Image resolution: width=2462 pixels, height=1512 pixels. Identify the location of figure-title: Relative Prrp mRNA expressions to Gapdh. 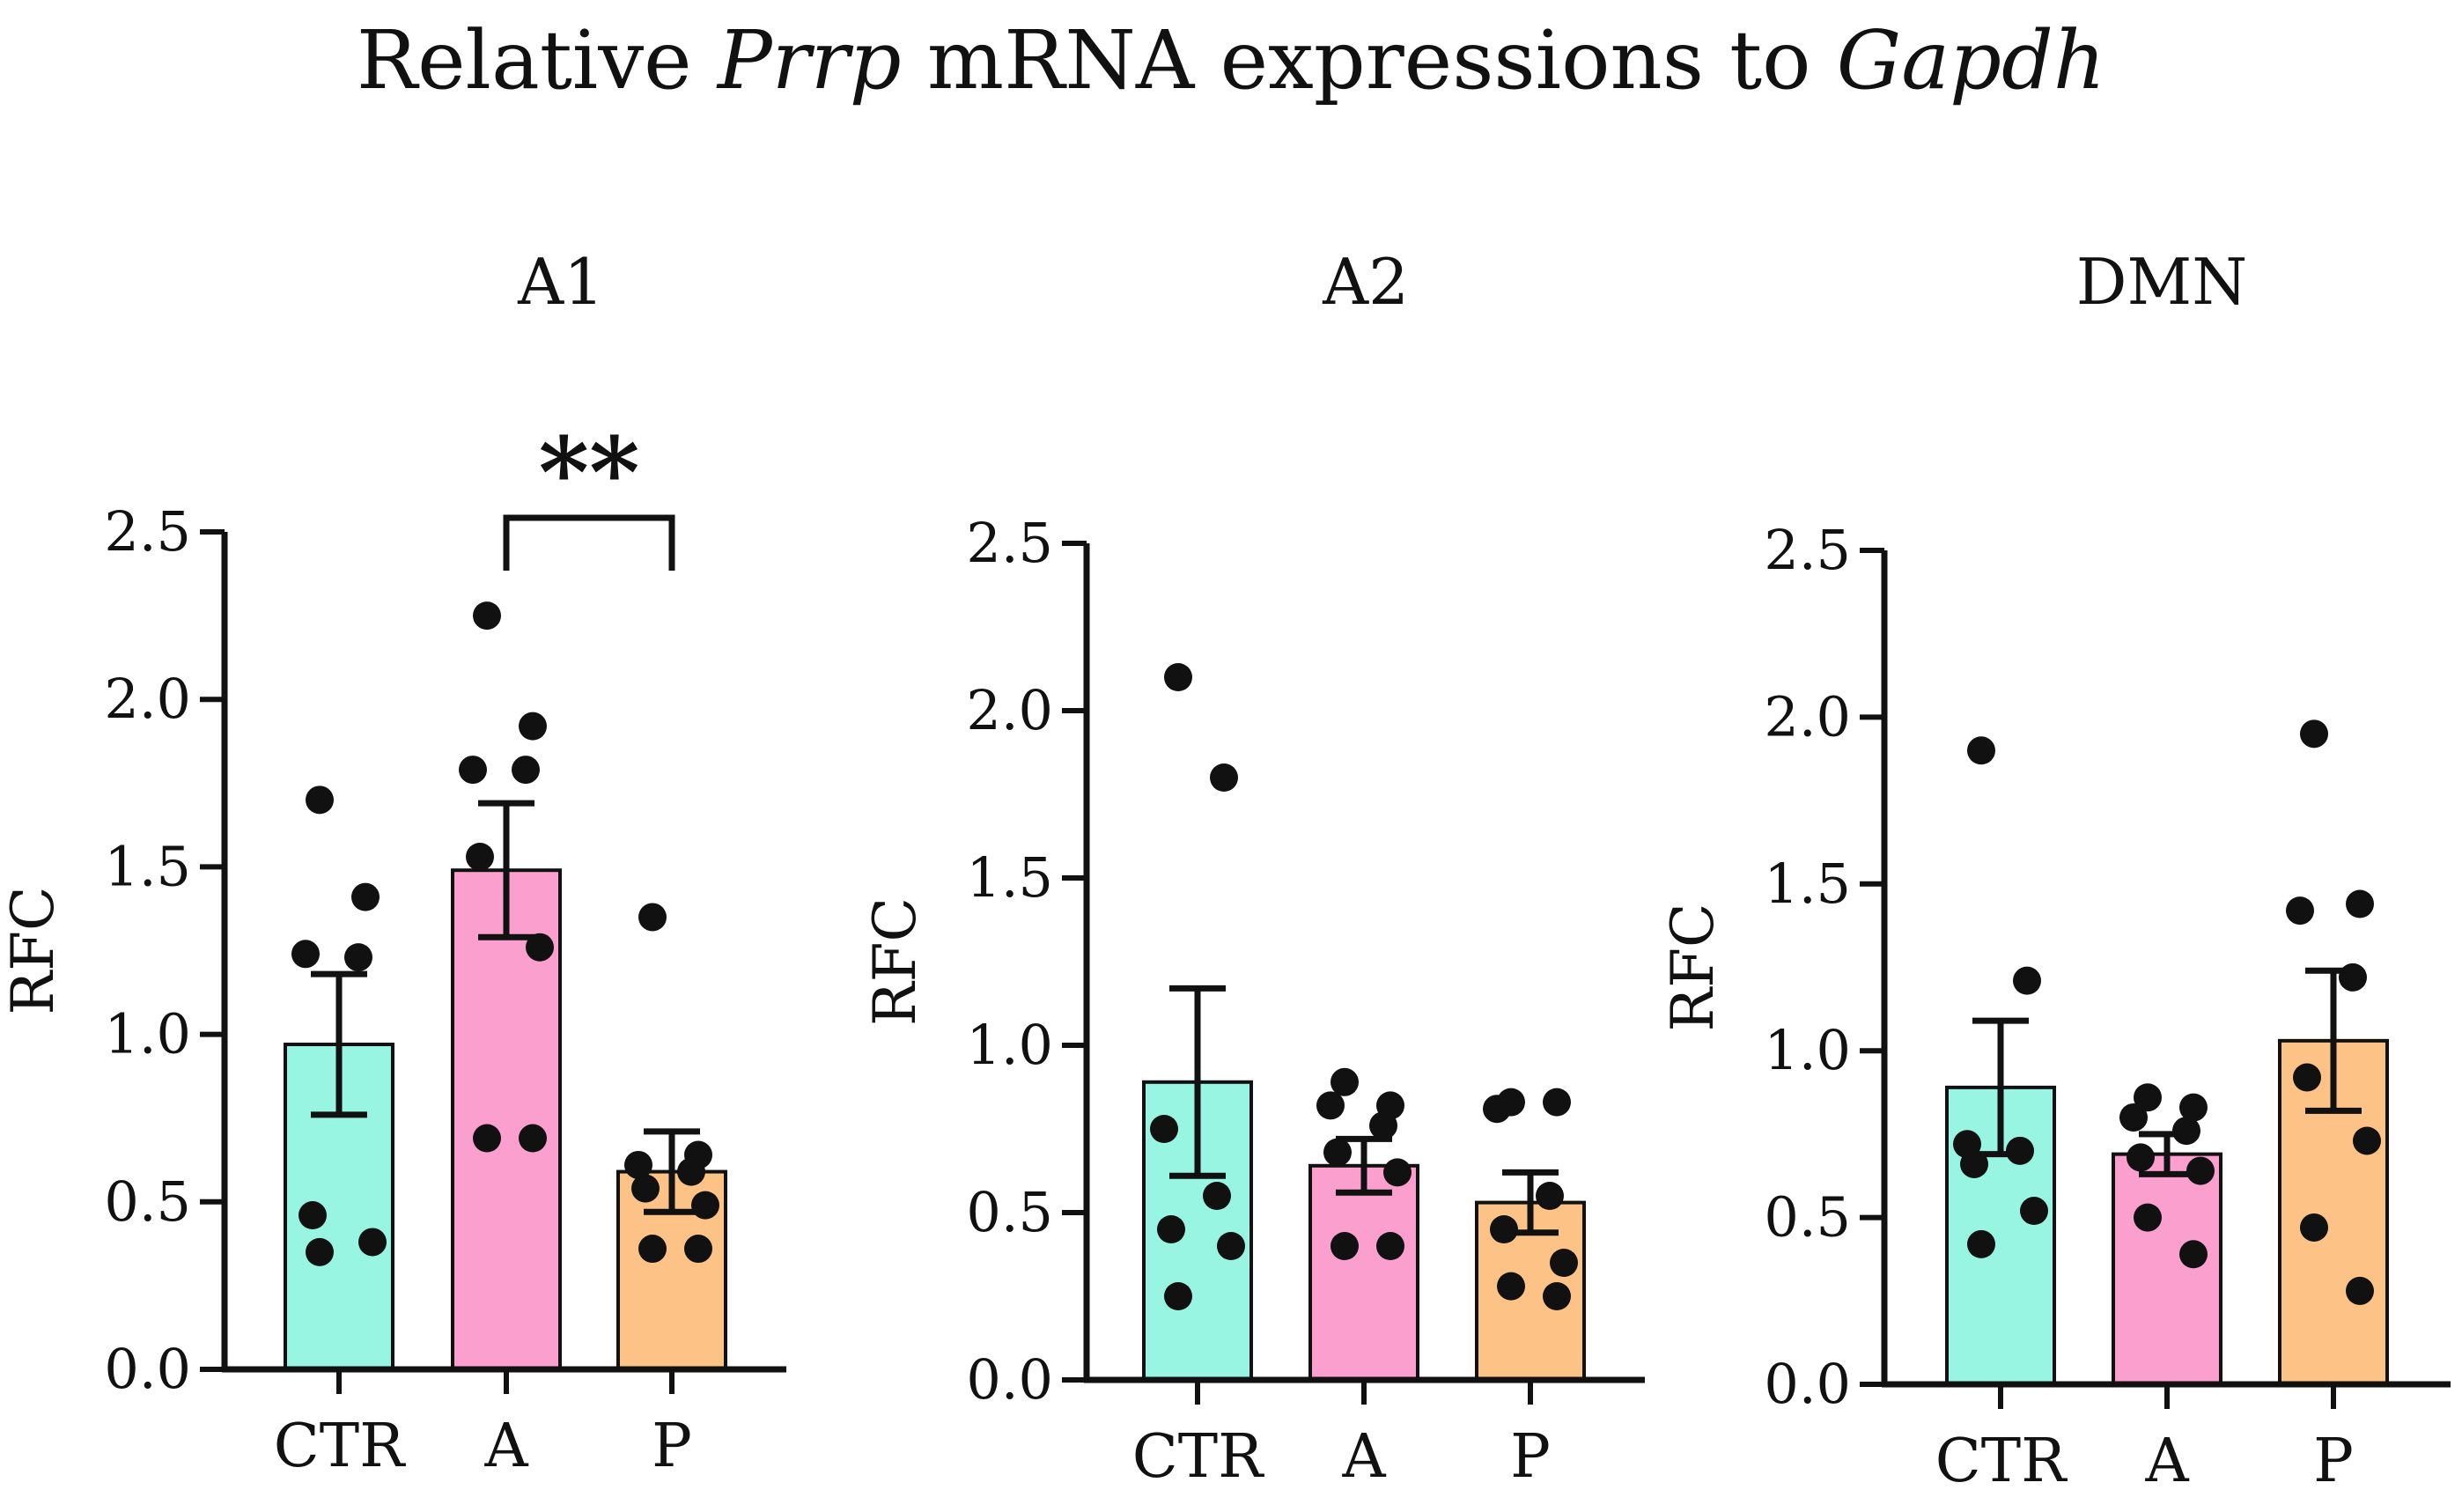
(1231, 60).